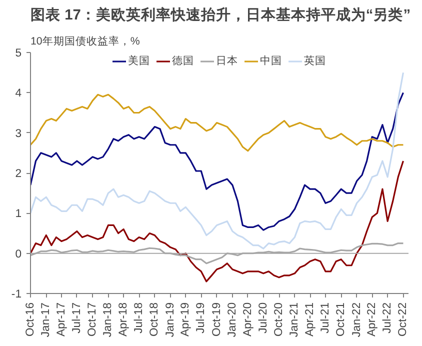 The height and width of the screenshot is (346, 422). What do you see at coordinates (154, 319) in the screenshot?
I see `x-tick-label: Oct-18` at bounding box center [154, 319].